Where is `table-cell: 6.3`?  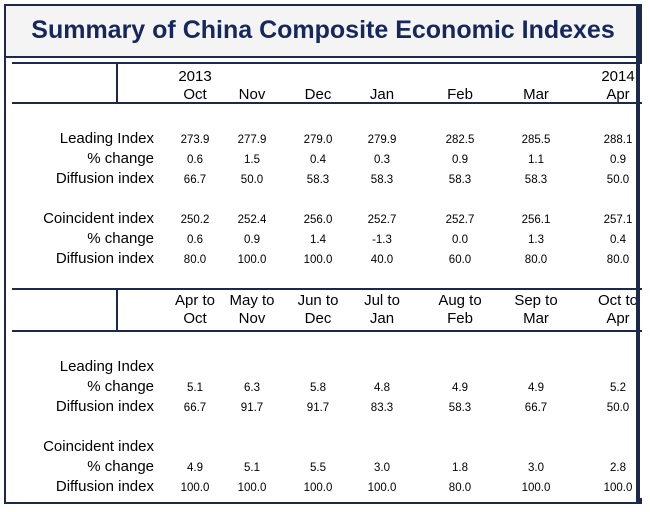
table-cell: 6.3 is located at coordinates (252, 388).